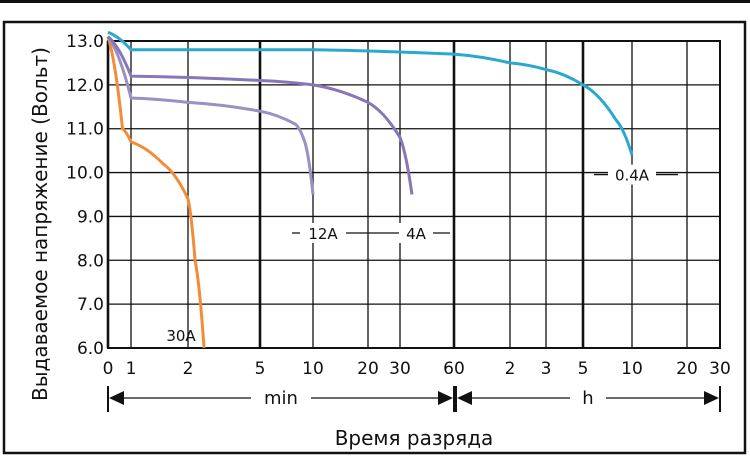  What do you see at coordinates (181, 336) in the screenshot?
I see `label-30A: 30A` at bounding box center [181, 336].